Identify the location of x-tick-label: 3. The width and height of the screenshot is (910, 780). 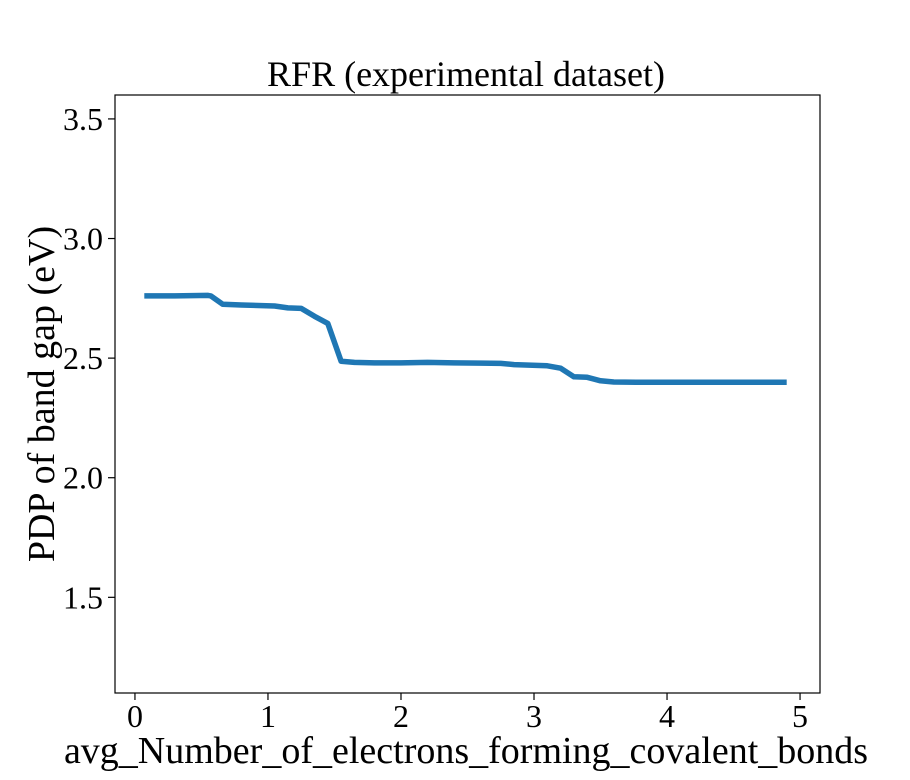
(534, 716).